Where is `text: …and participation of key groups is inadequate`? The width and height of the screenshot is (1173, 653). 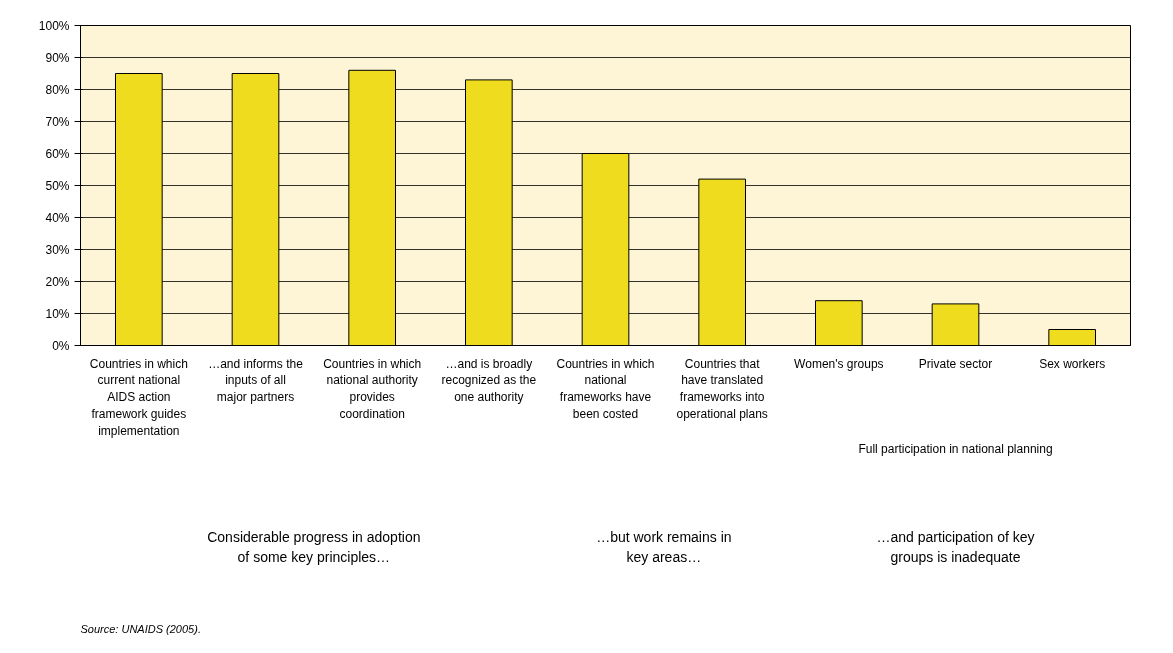 text: …and participation of key groups is inadequate is located at coordinates (955, 547).